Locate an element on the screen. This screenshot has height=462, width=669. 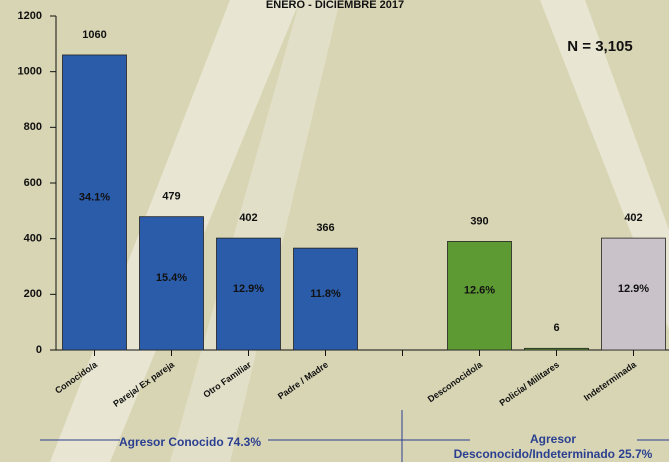
value-label: 6 is located at coordinates (556, 328).